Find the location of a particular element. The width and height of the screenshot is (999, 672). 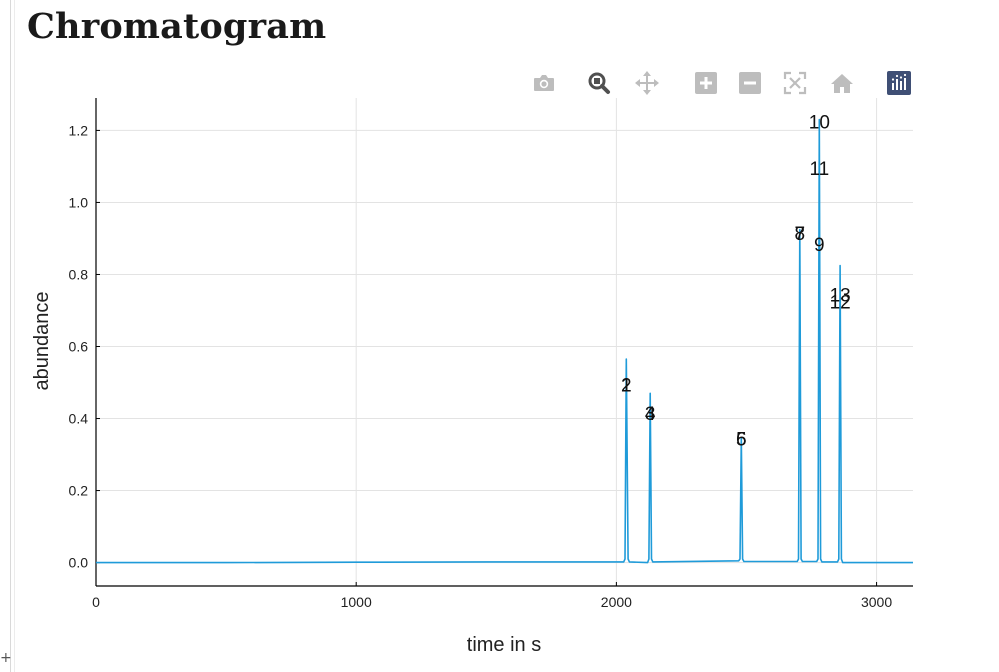

y-tick-label: 0.6 is located at coordinates (79, 347).